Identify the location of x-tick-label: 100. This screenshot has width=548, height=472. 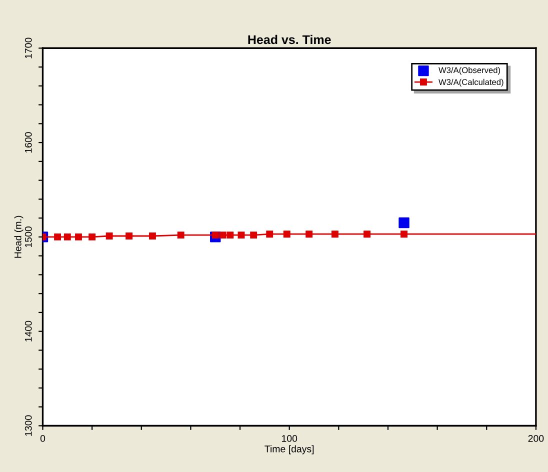
(290, 438).